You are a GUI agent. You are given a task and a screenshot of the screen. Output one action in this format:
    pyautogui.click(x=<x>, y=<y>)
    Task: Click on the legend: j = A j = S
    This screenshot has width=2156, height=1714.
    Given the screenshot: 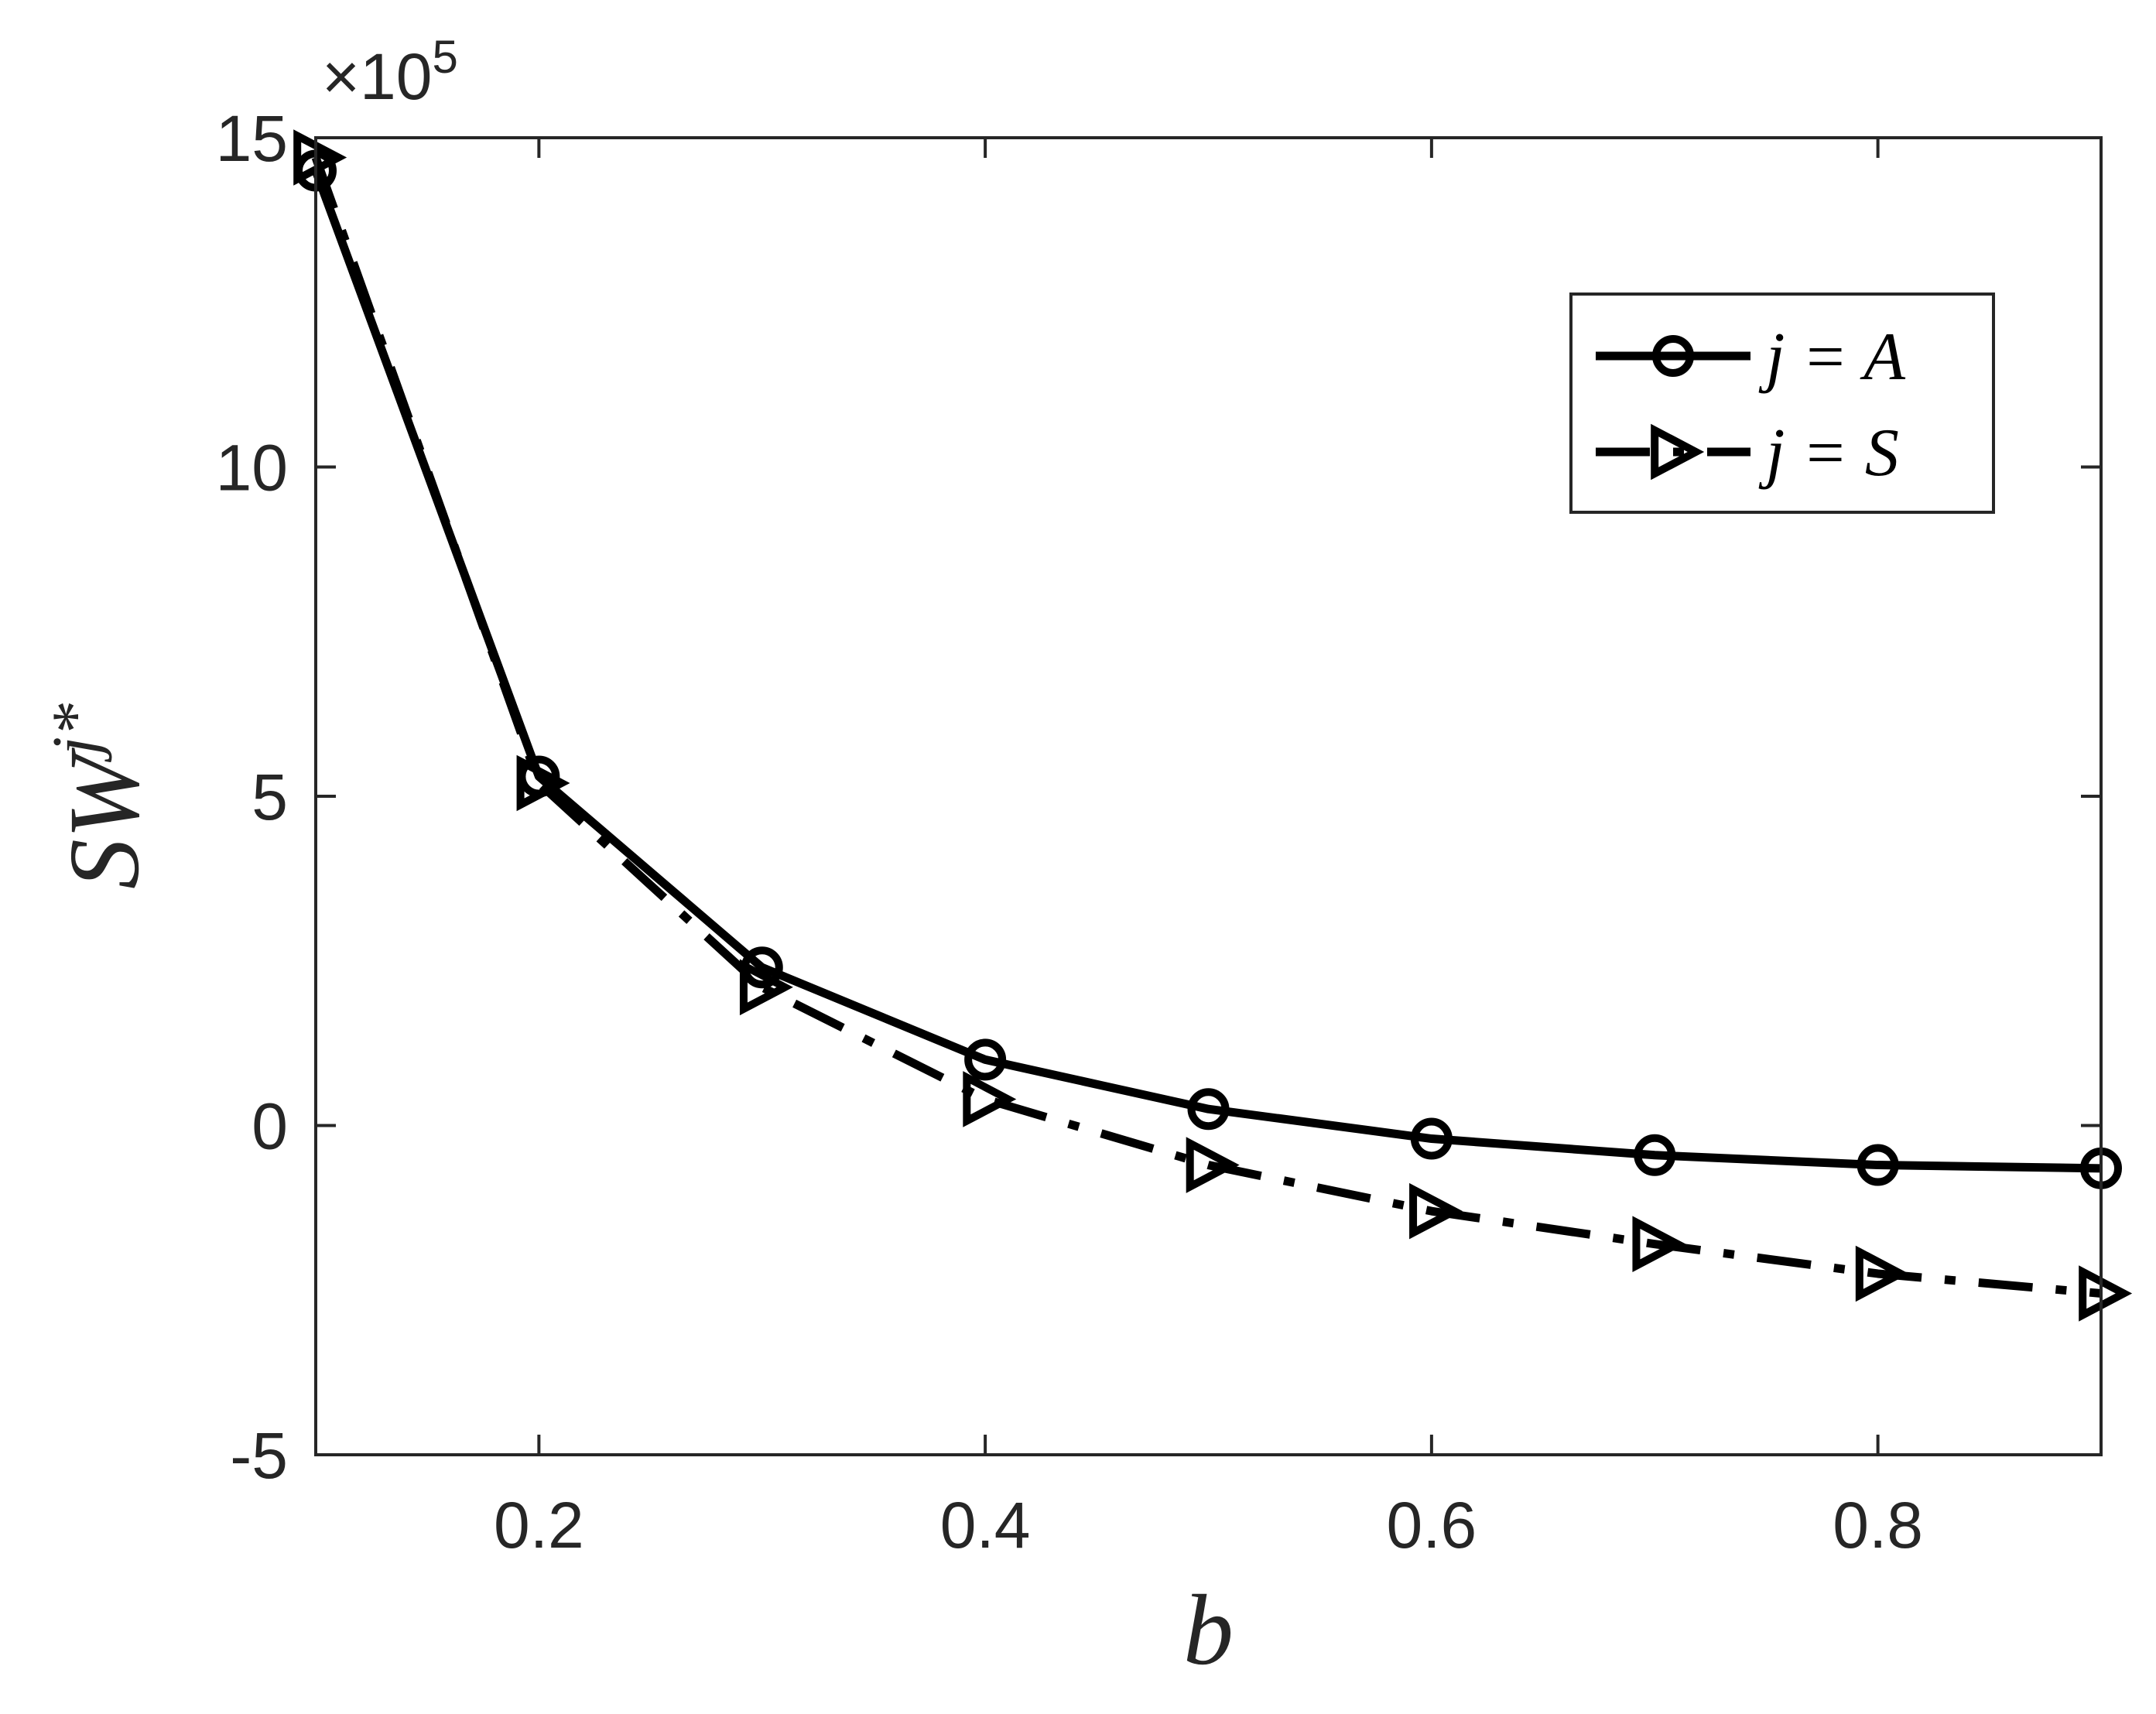 What is the action you would take?
    pyautogui.click(x=1782, y=403)
    